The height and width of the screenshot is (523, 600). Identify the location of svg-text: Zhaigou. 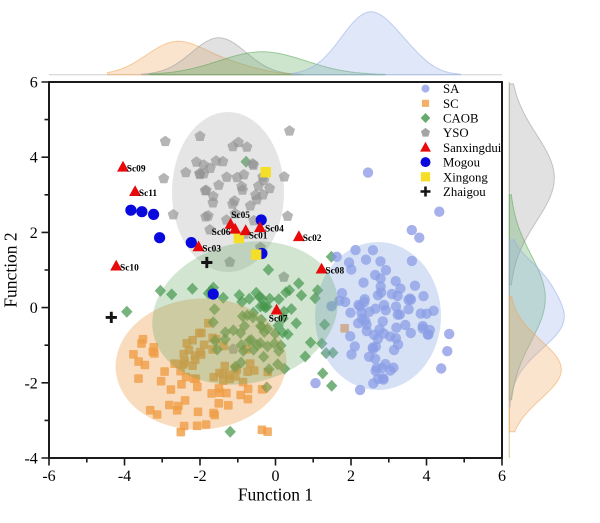
(464, 192).